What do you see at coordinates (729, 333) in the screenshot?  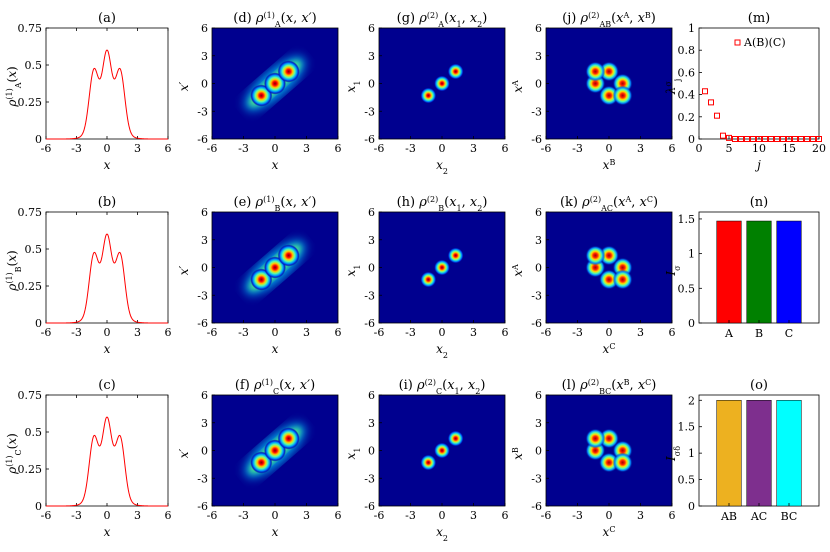 I see `panel-n-xtick-label: A` at bounding box center [729, 333].